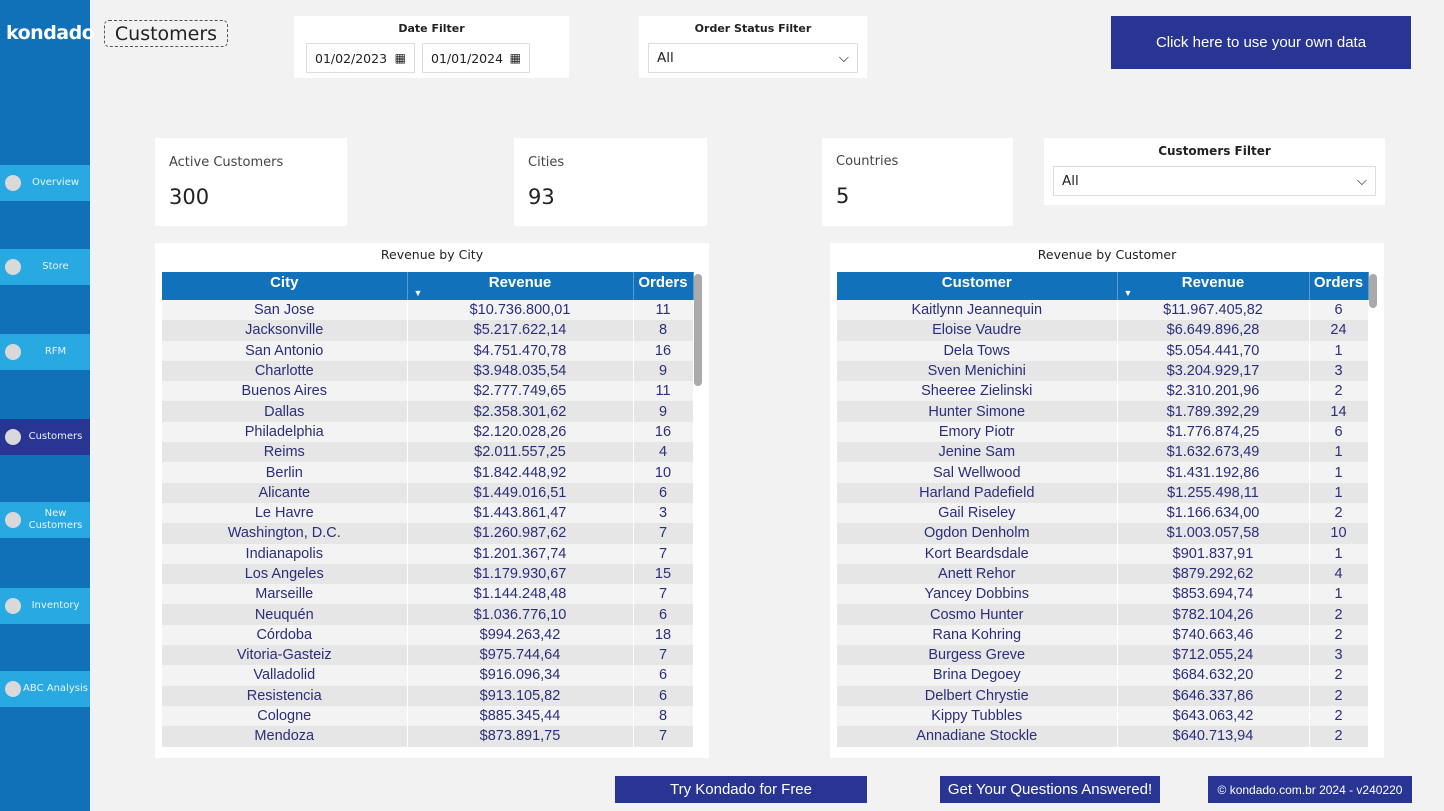  What do you see at coordinates (467, 58) in the screenshot?
I see `end-date-value: 01/01/2024` at bounding box center [467, 58].